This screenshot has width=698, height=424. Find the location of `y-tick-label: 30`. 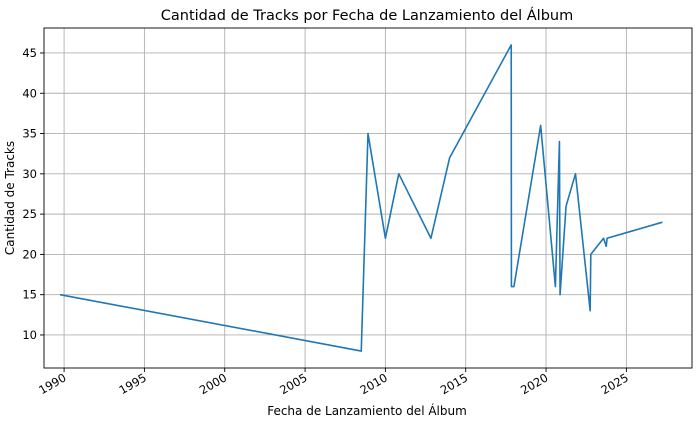

y-tick-label: 30 is located at coordinates (29, 174).